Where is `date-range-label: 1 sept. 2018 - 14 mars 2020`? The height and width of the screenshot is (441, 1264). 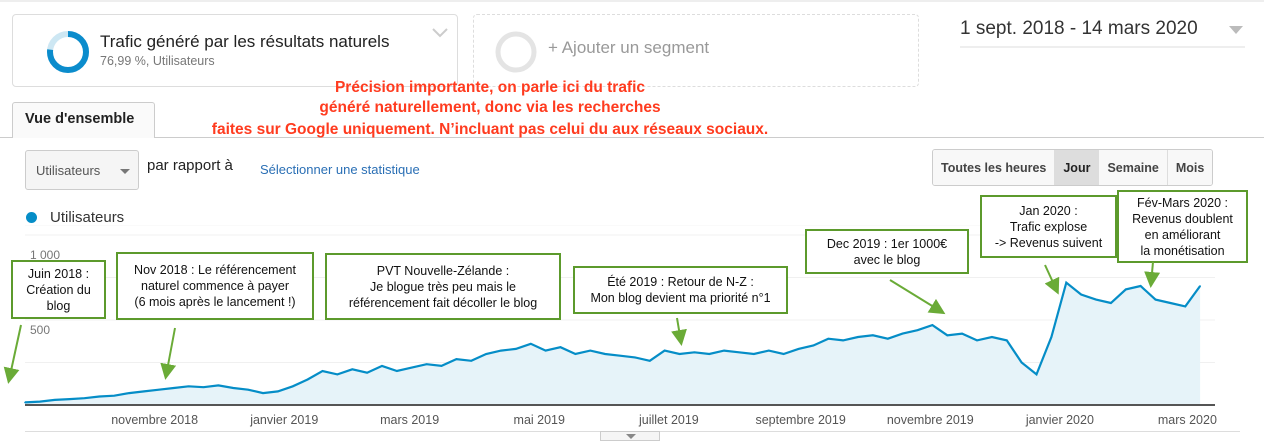 date-range-label: 1 sept. 2018 - 14 mars 2020 is located at coordinates (1079, 28).